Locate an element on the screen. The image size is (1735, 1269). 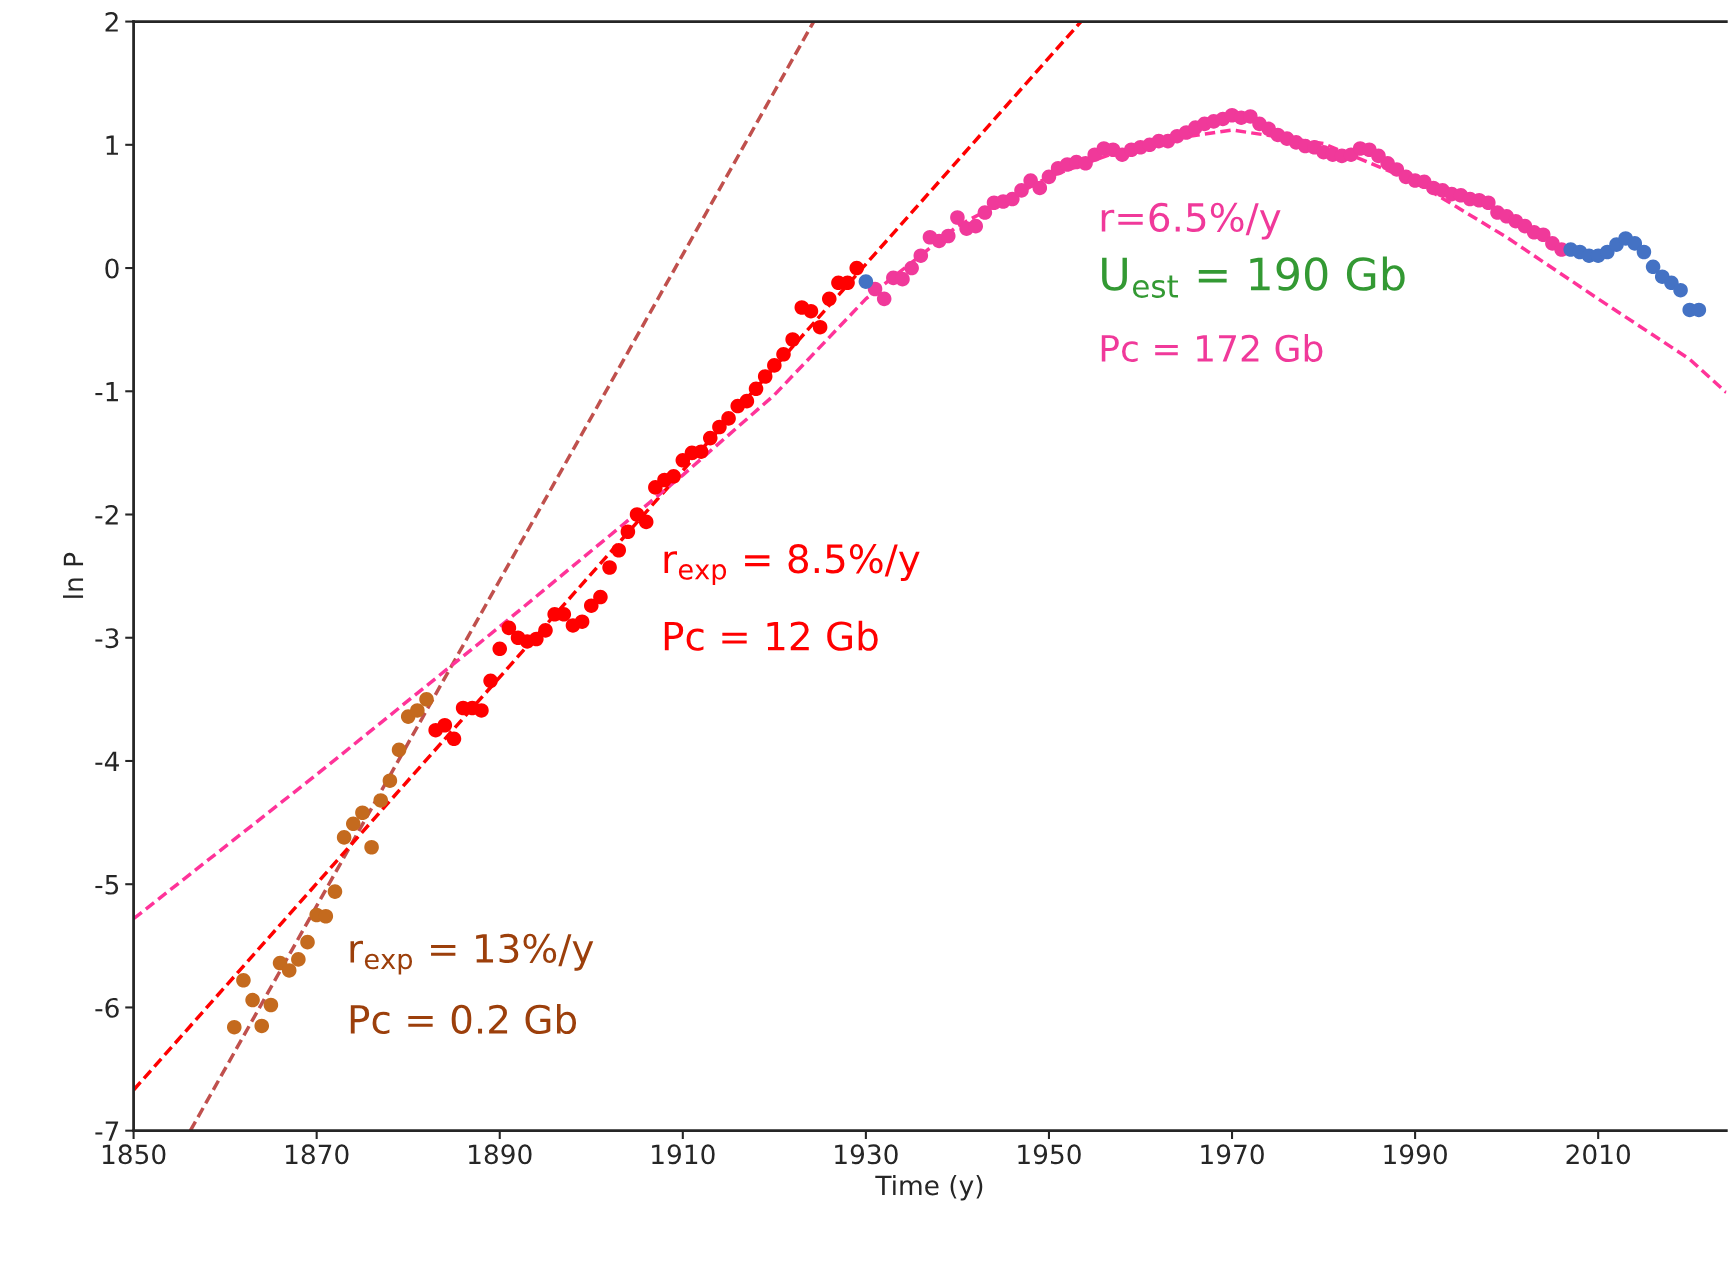
annotation: Pc = 12 Gb is located at coordinates (771, 635).